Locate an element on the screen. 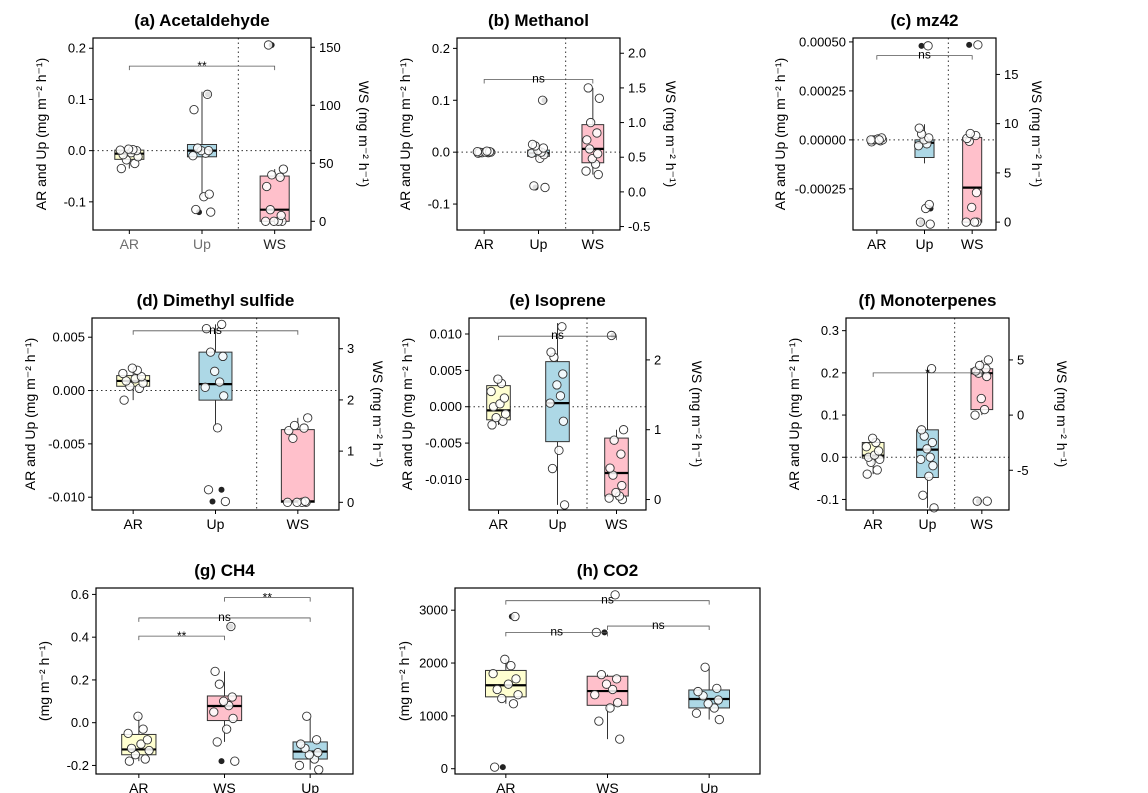 The image size is (1148, 793). y-tick-label: -0.00025 is located at coordinates (820, 188).